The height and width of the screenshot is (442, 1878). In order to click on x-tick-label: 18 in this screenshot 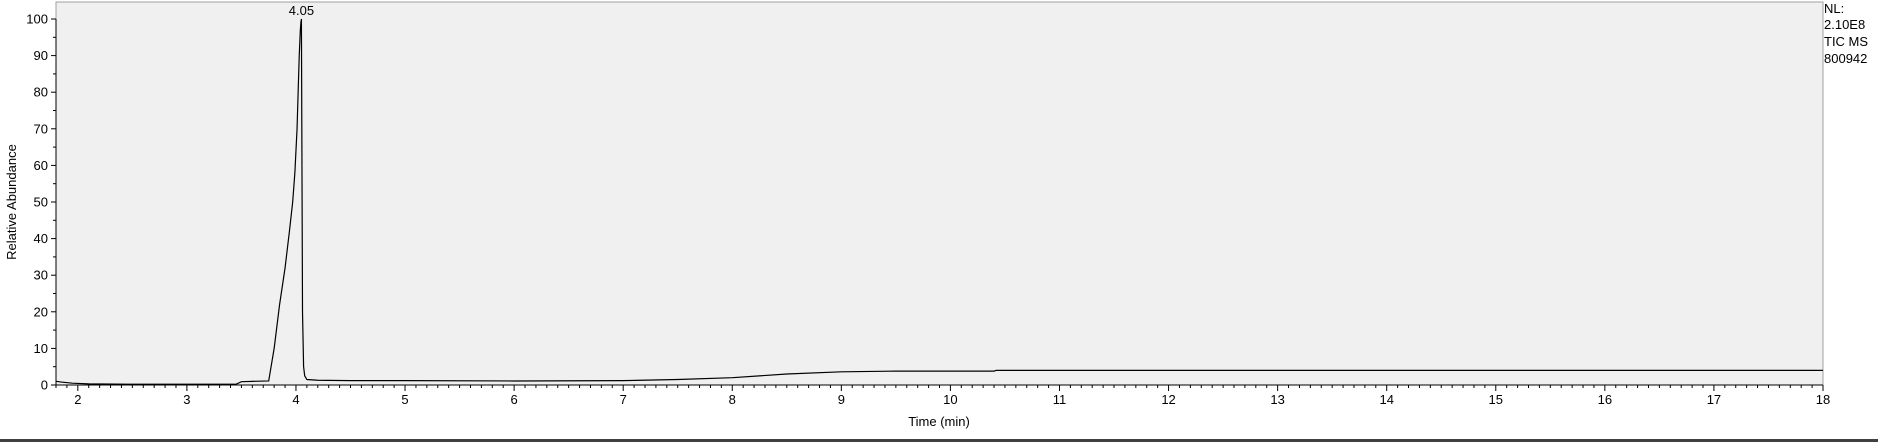, I will do `click(1823, 399)`.